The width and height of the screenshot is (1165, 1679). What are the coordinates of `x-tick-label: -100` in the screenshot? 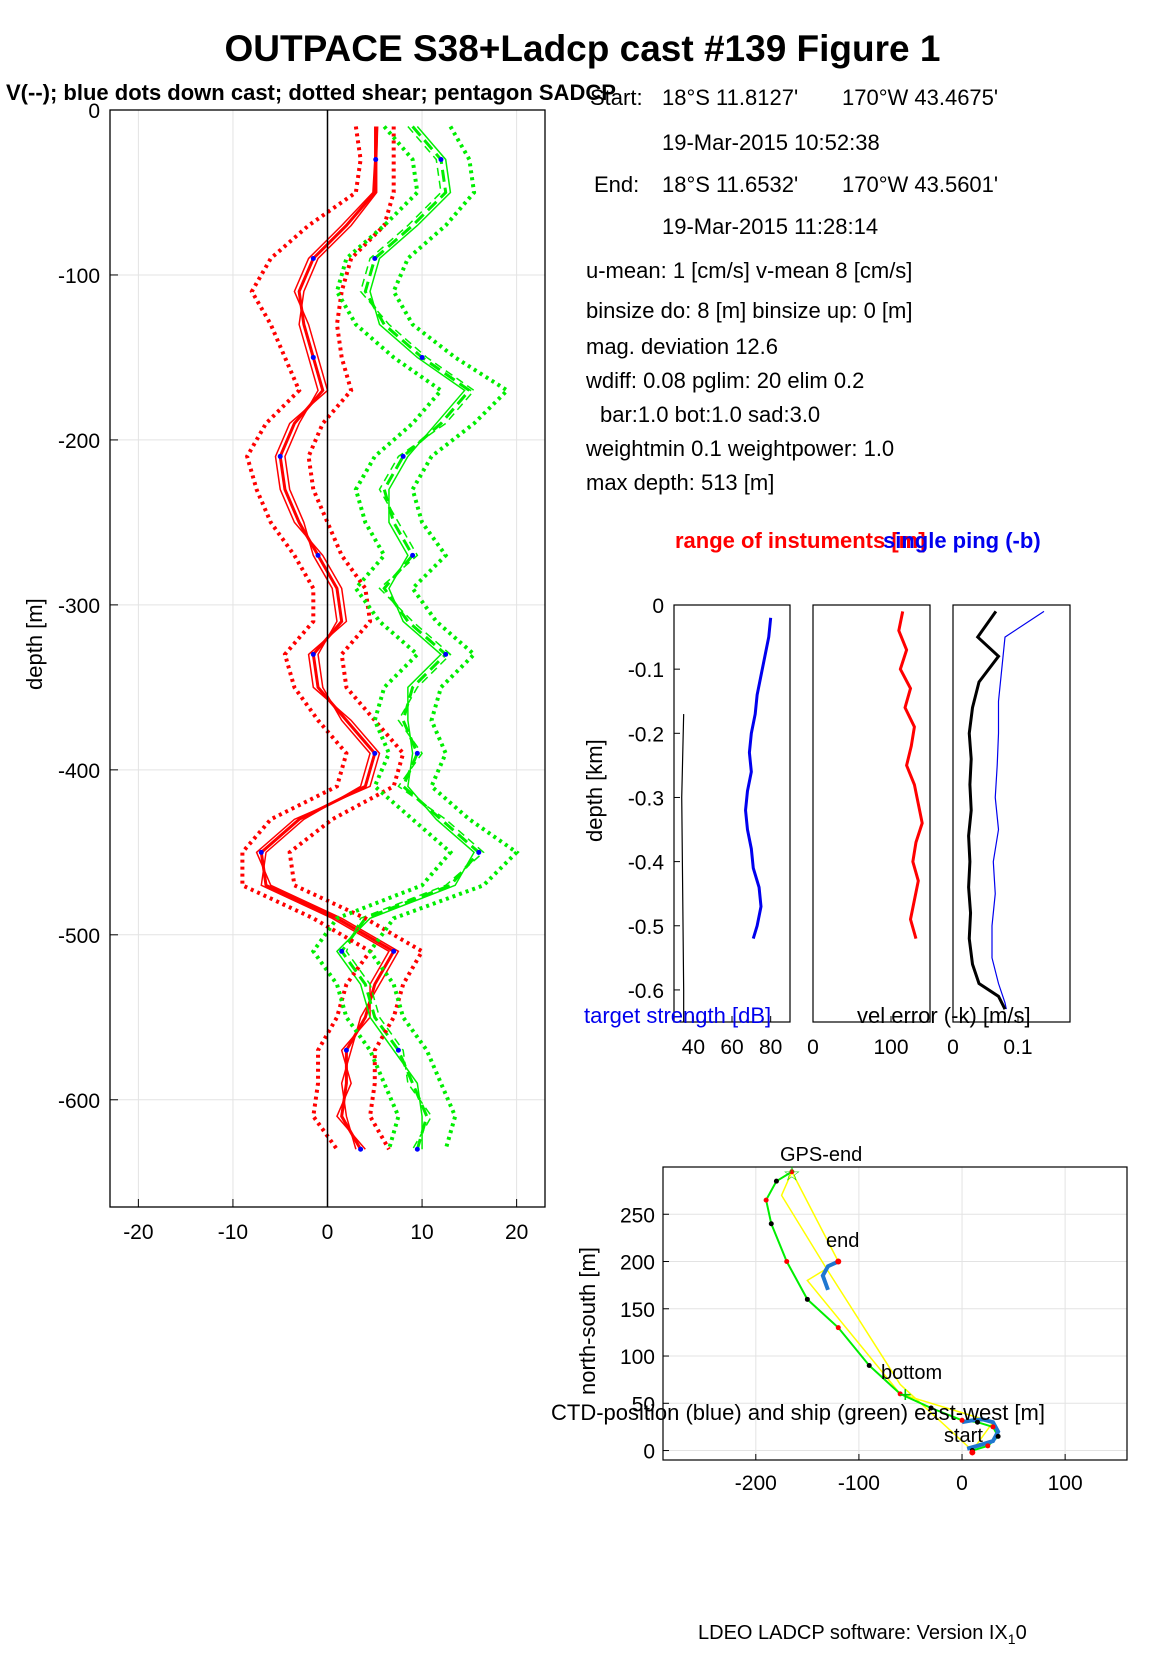 It's located at (859, 1483).